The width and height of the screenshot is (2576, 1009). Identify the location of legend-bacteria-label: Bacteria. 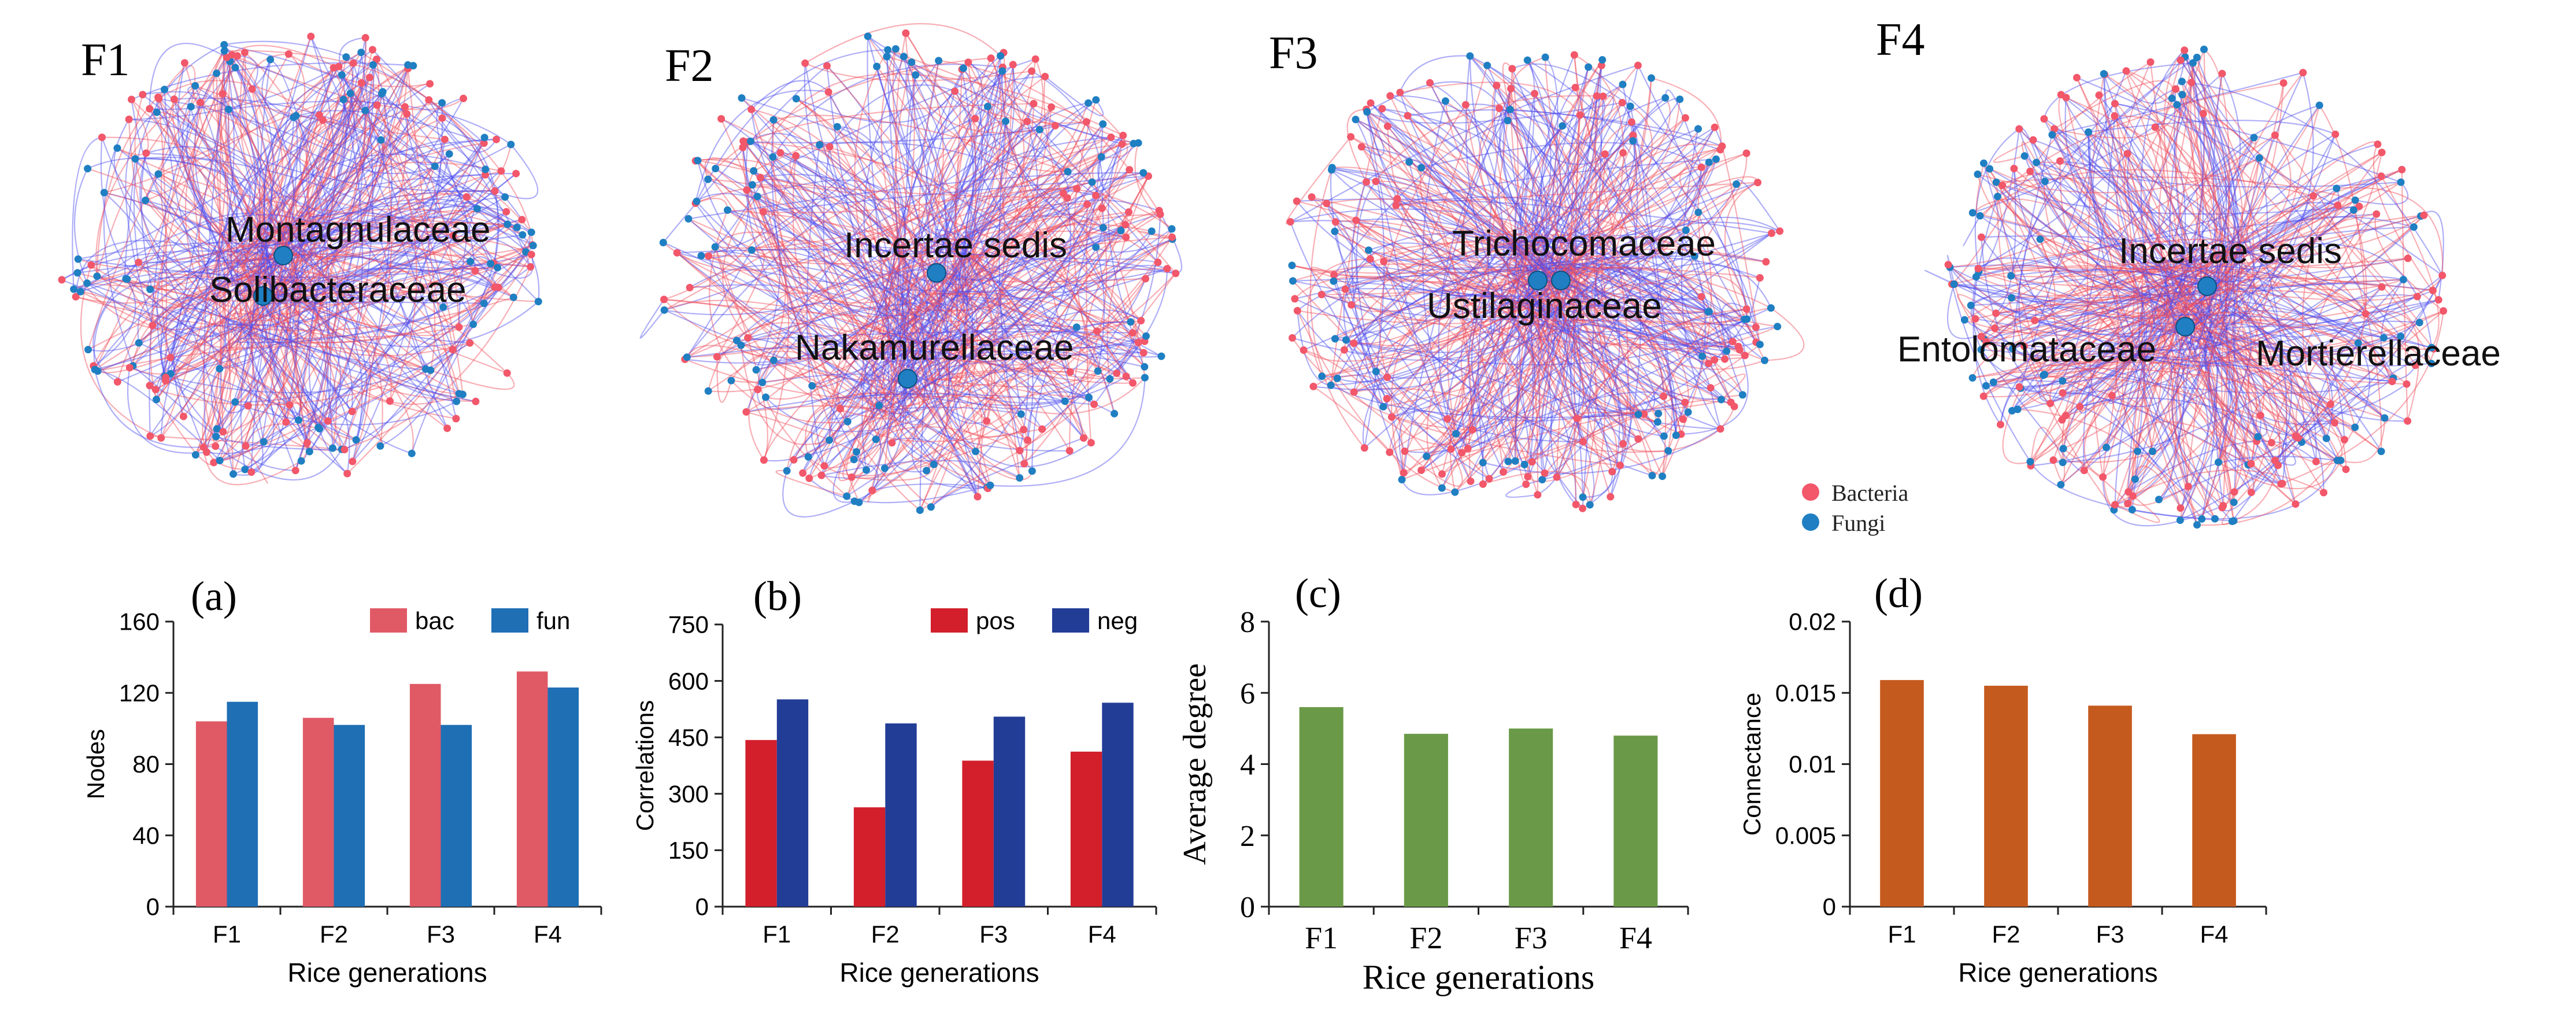
(1869, 493).